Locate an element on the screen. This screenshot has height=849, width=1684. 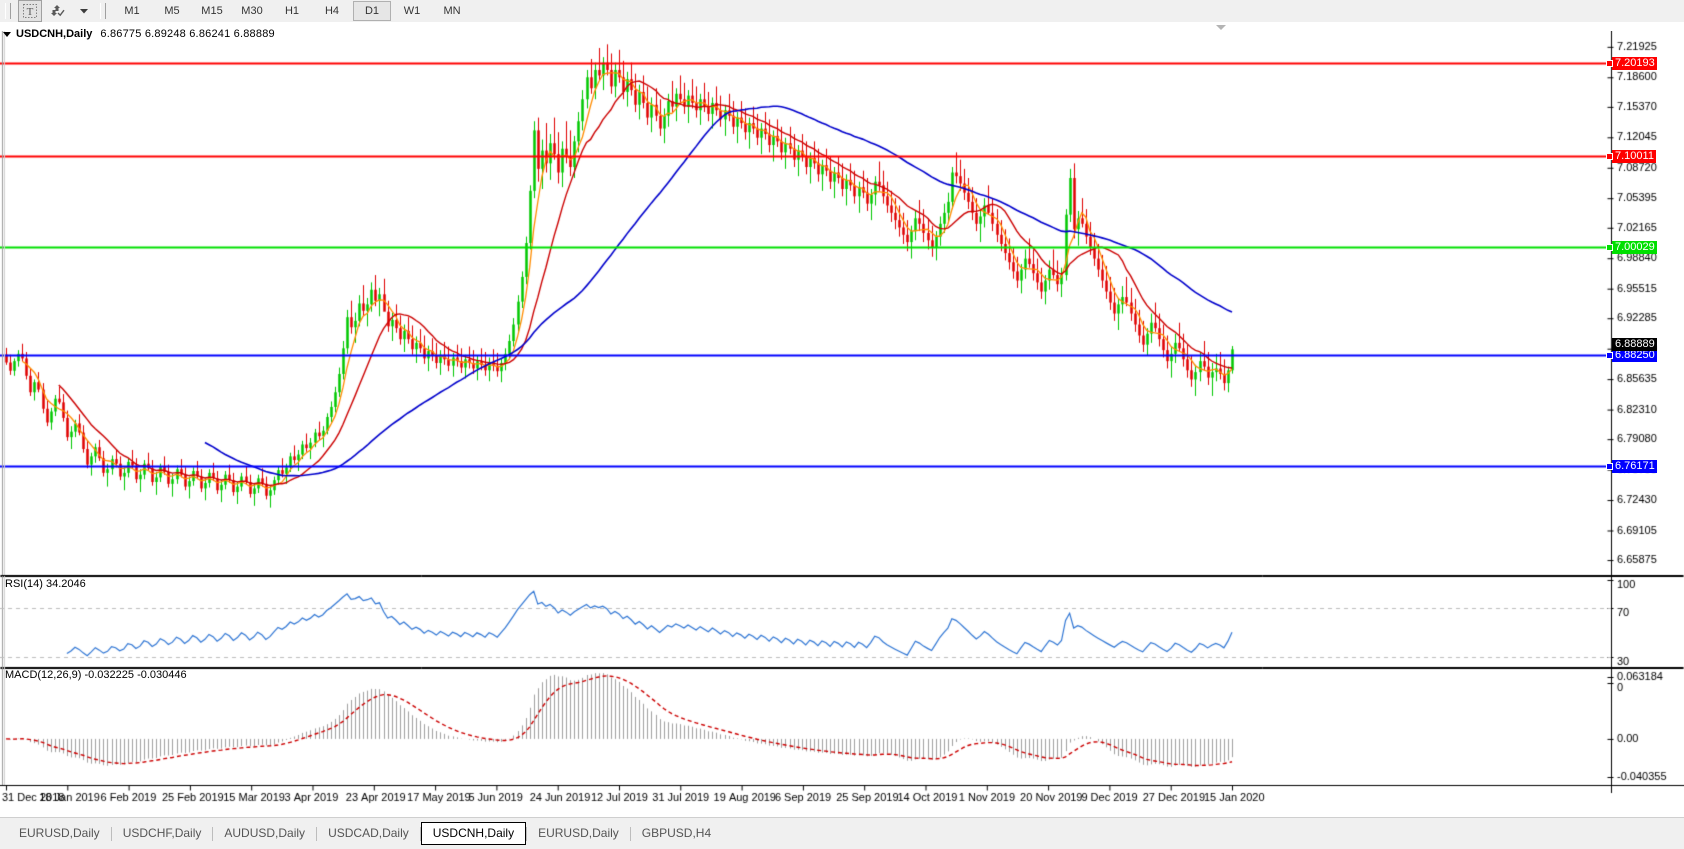
price-level-tag-6-76171: 6.76171 is located at coordinates (1631, 466).